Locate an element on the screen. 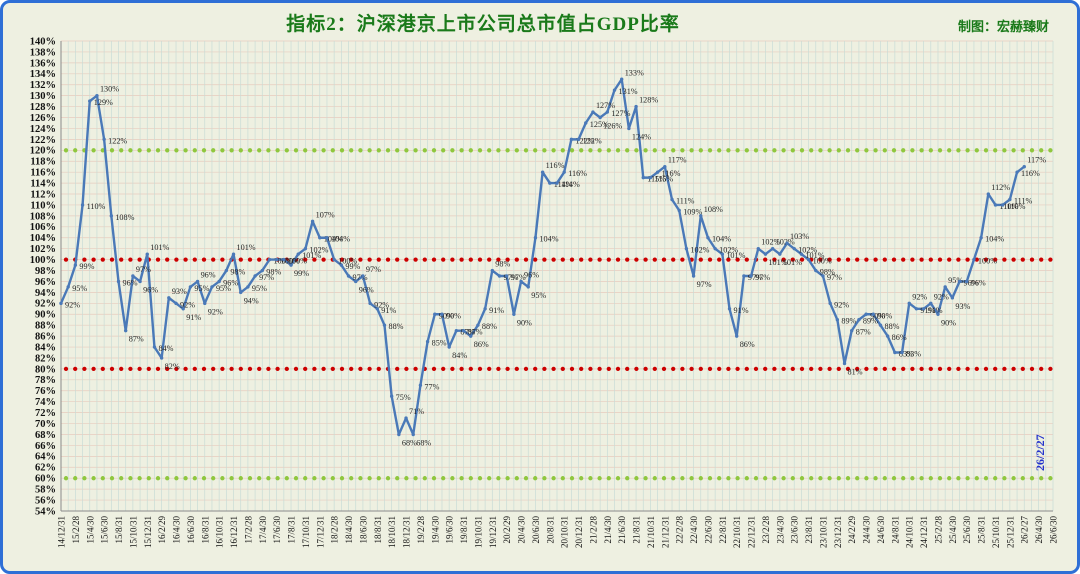 This screenshot has height=574, width=1080. svg-text: 19/6/30 is located at coordinates (450, 530).